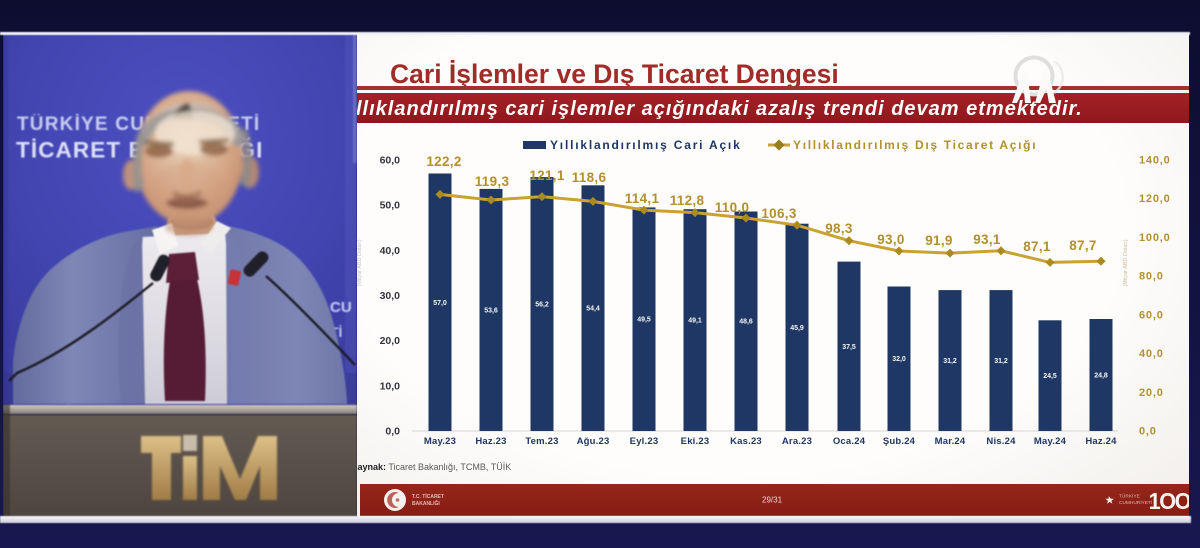 The image size is (1200, 548). I want to click on svg-text: Eki.23, so click(695, 441).